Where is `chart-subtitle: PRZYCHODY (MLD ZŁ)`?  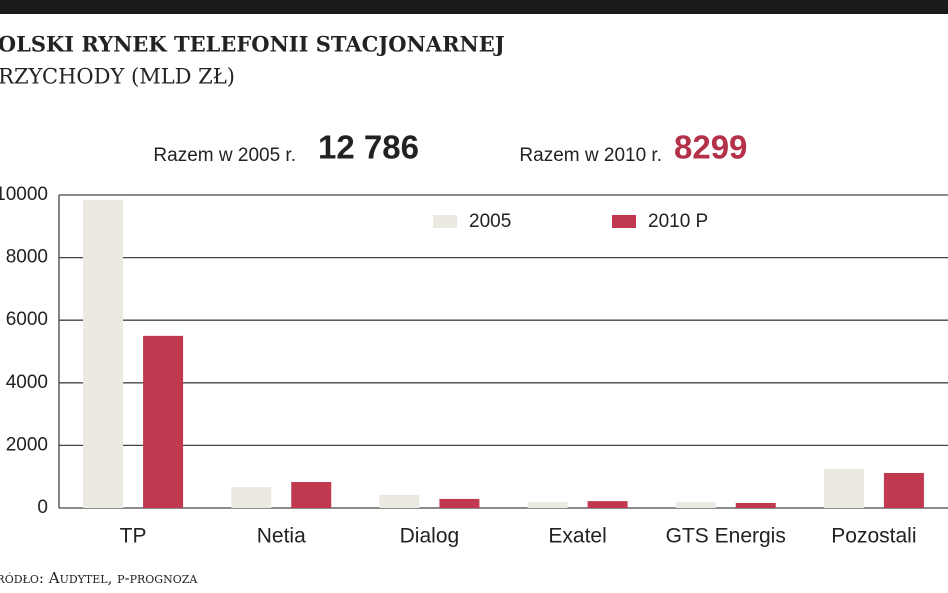 chart-subtitle: PRZYCHODY (MLD ZŁ) is located at coordinates (117, 77).